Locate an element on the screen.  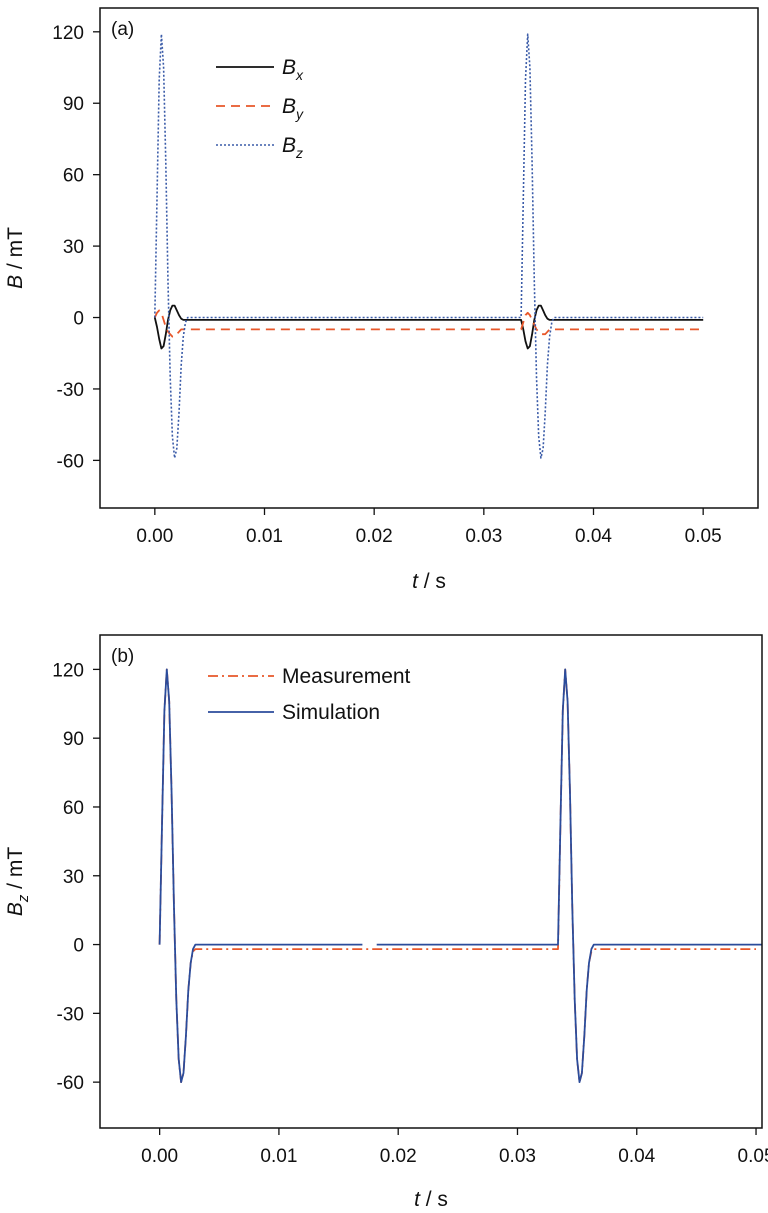
legend: Measurement Simulation is located at coordinates (309, 694).